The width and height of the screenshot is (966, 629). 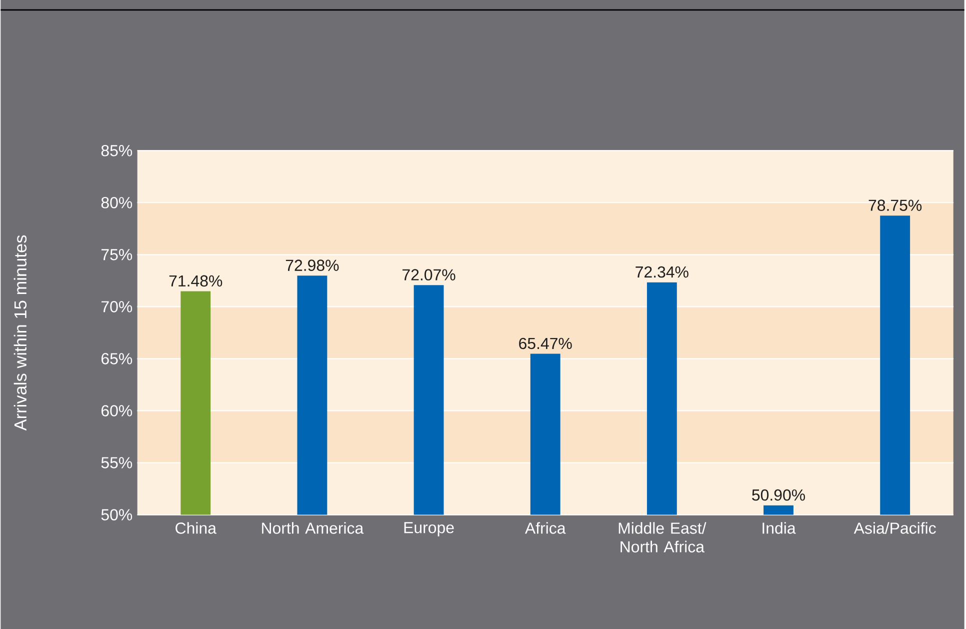 I want to click on y-tick-label: 70%, so click(x=117, y=306).